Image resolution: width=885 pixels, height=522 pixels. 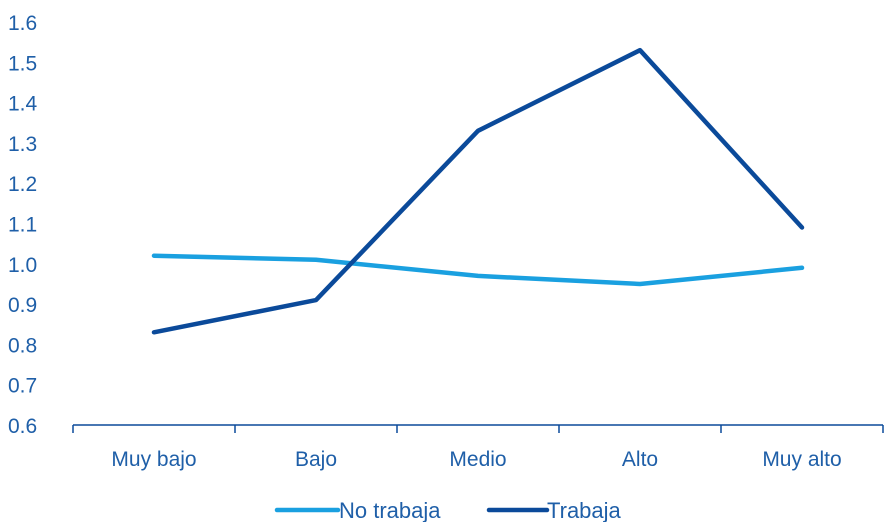 I want to click on y-tick-label: 1.3, so click(x=22, y=144).